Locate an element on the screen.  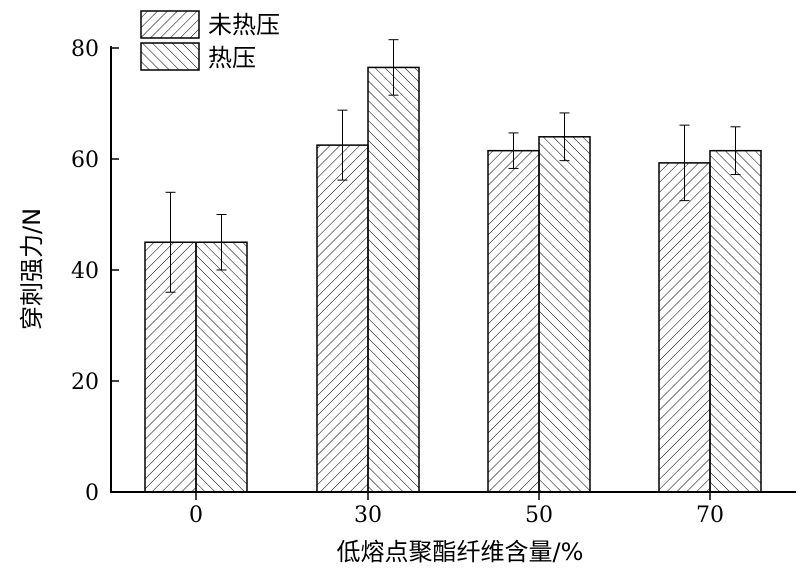
x-axis-title: 低熔点聚酯纤维含量/% is located at coordinates (460, 552).